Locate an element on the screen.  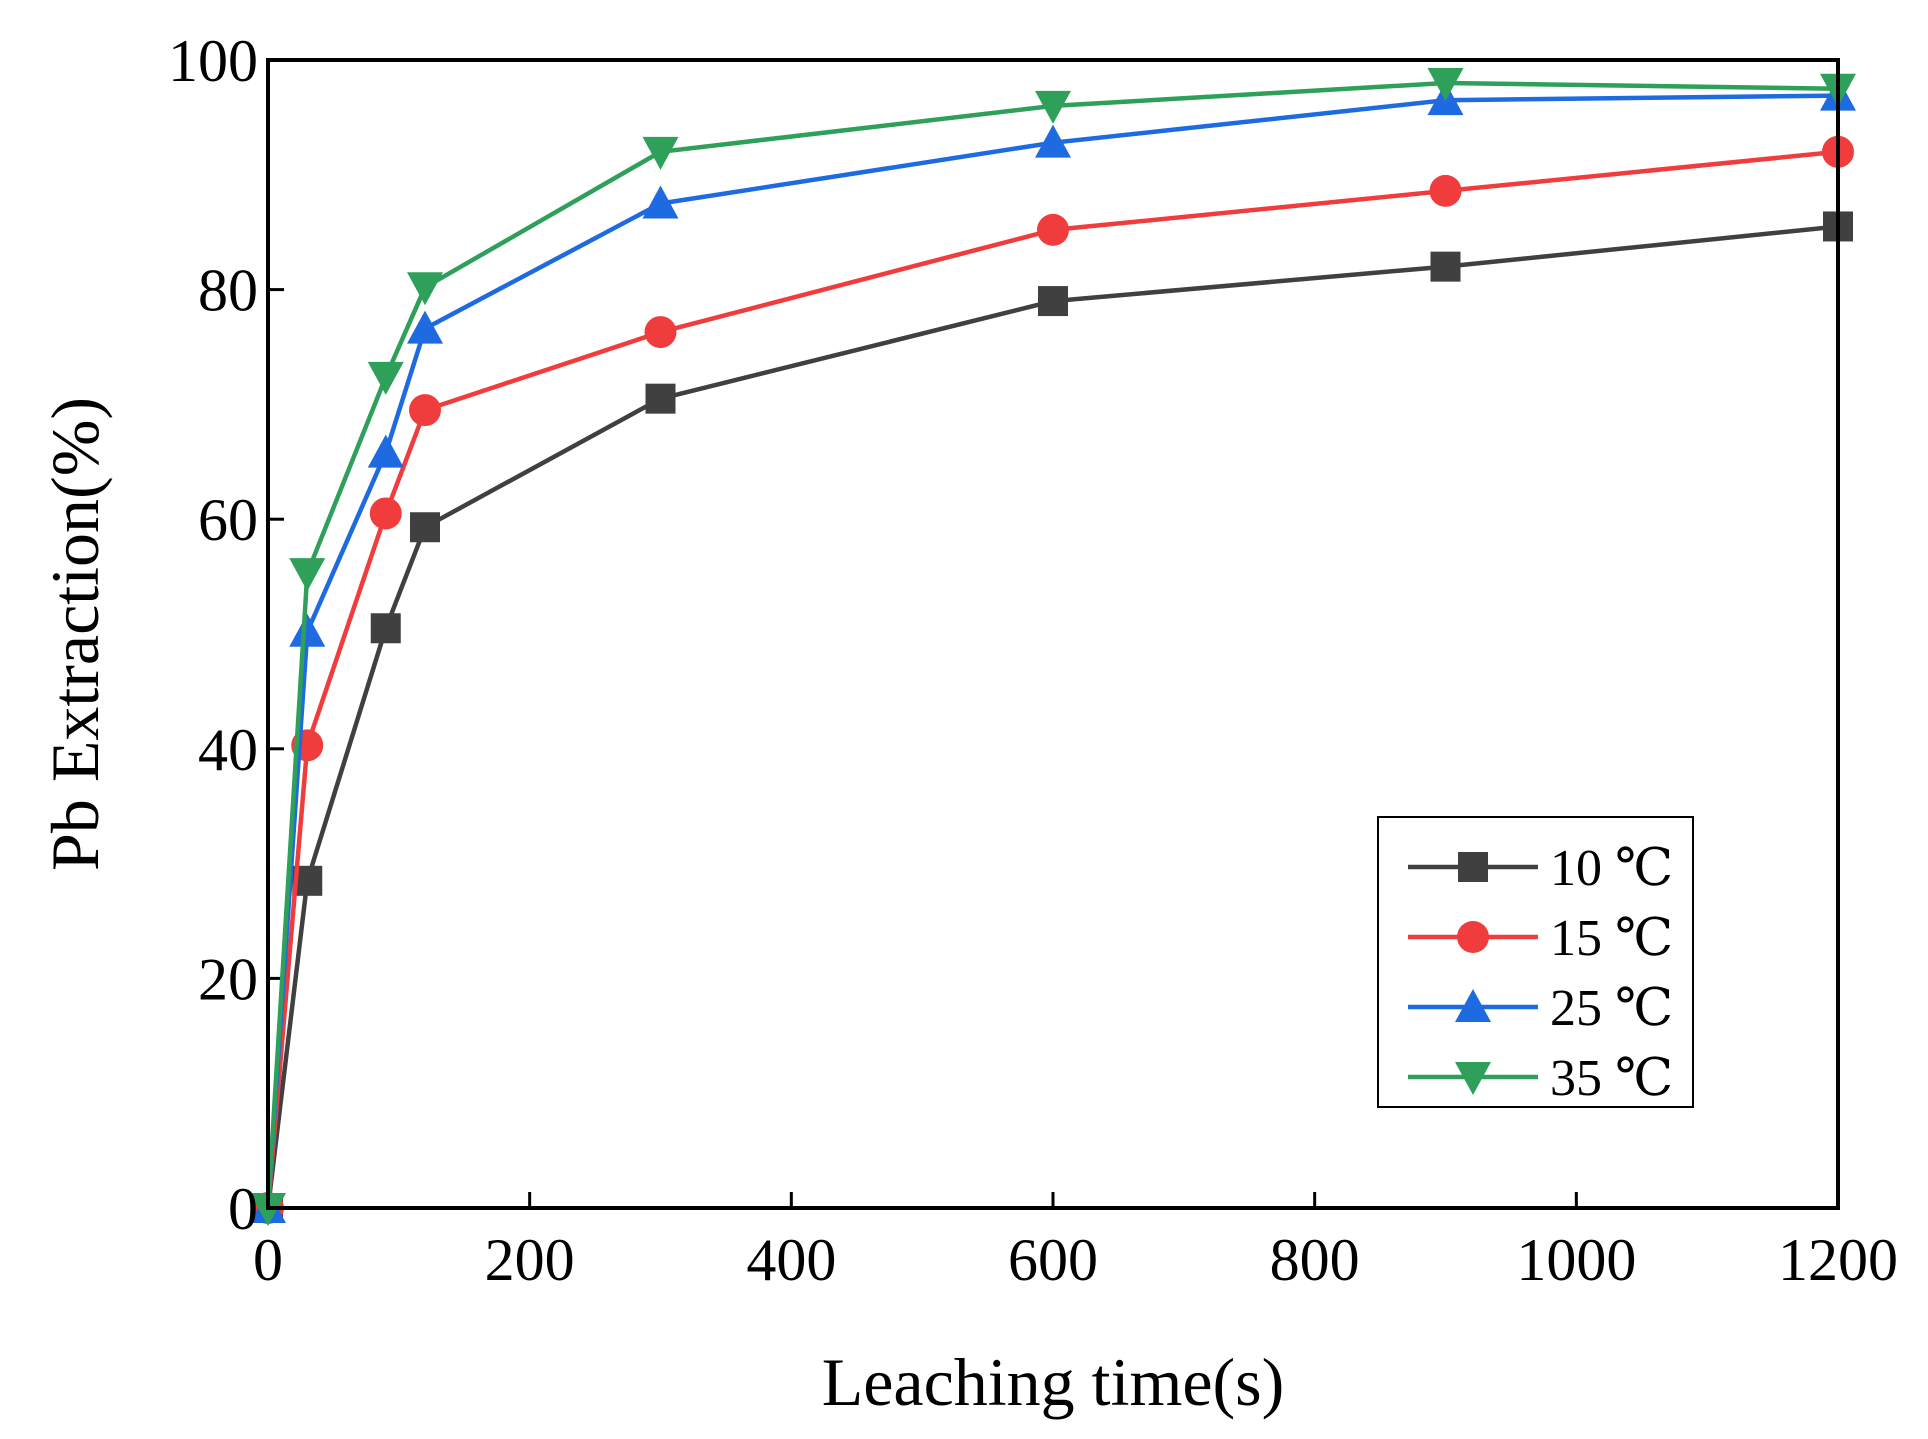
x-tick-label-2: 400 is located at coordinates (791, 1260).